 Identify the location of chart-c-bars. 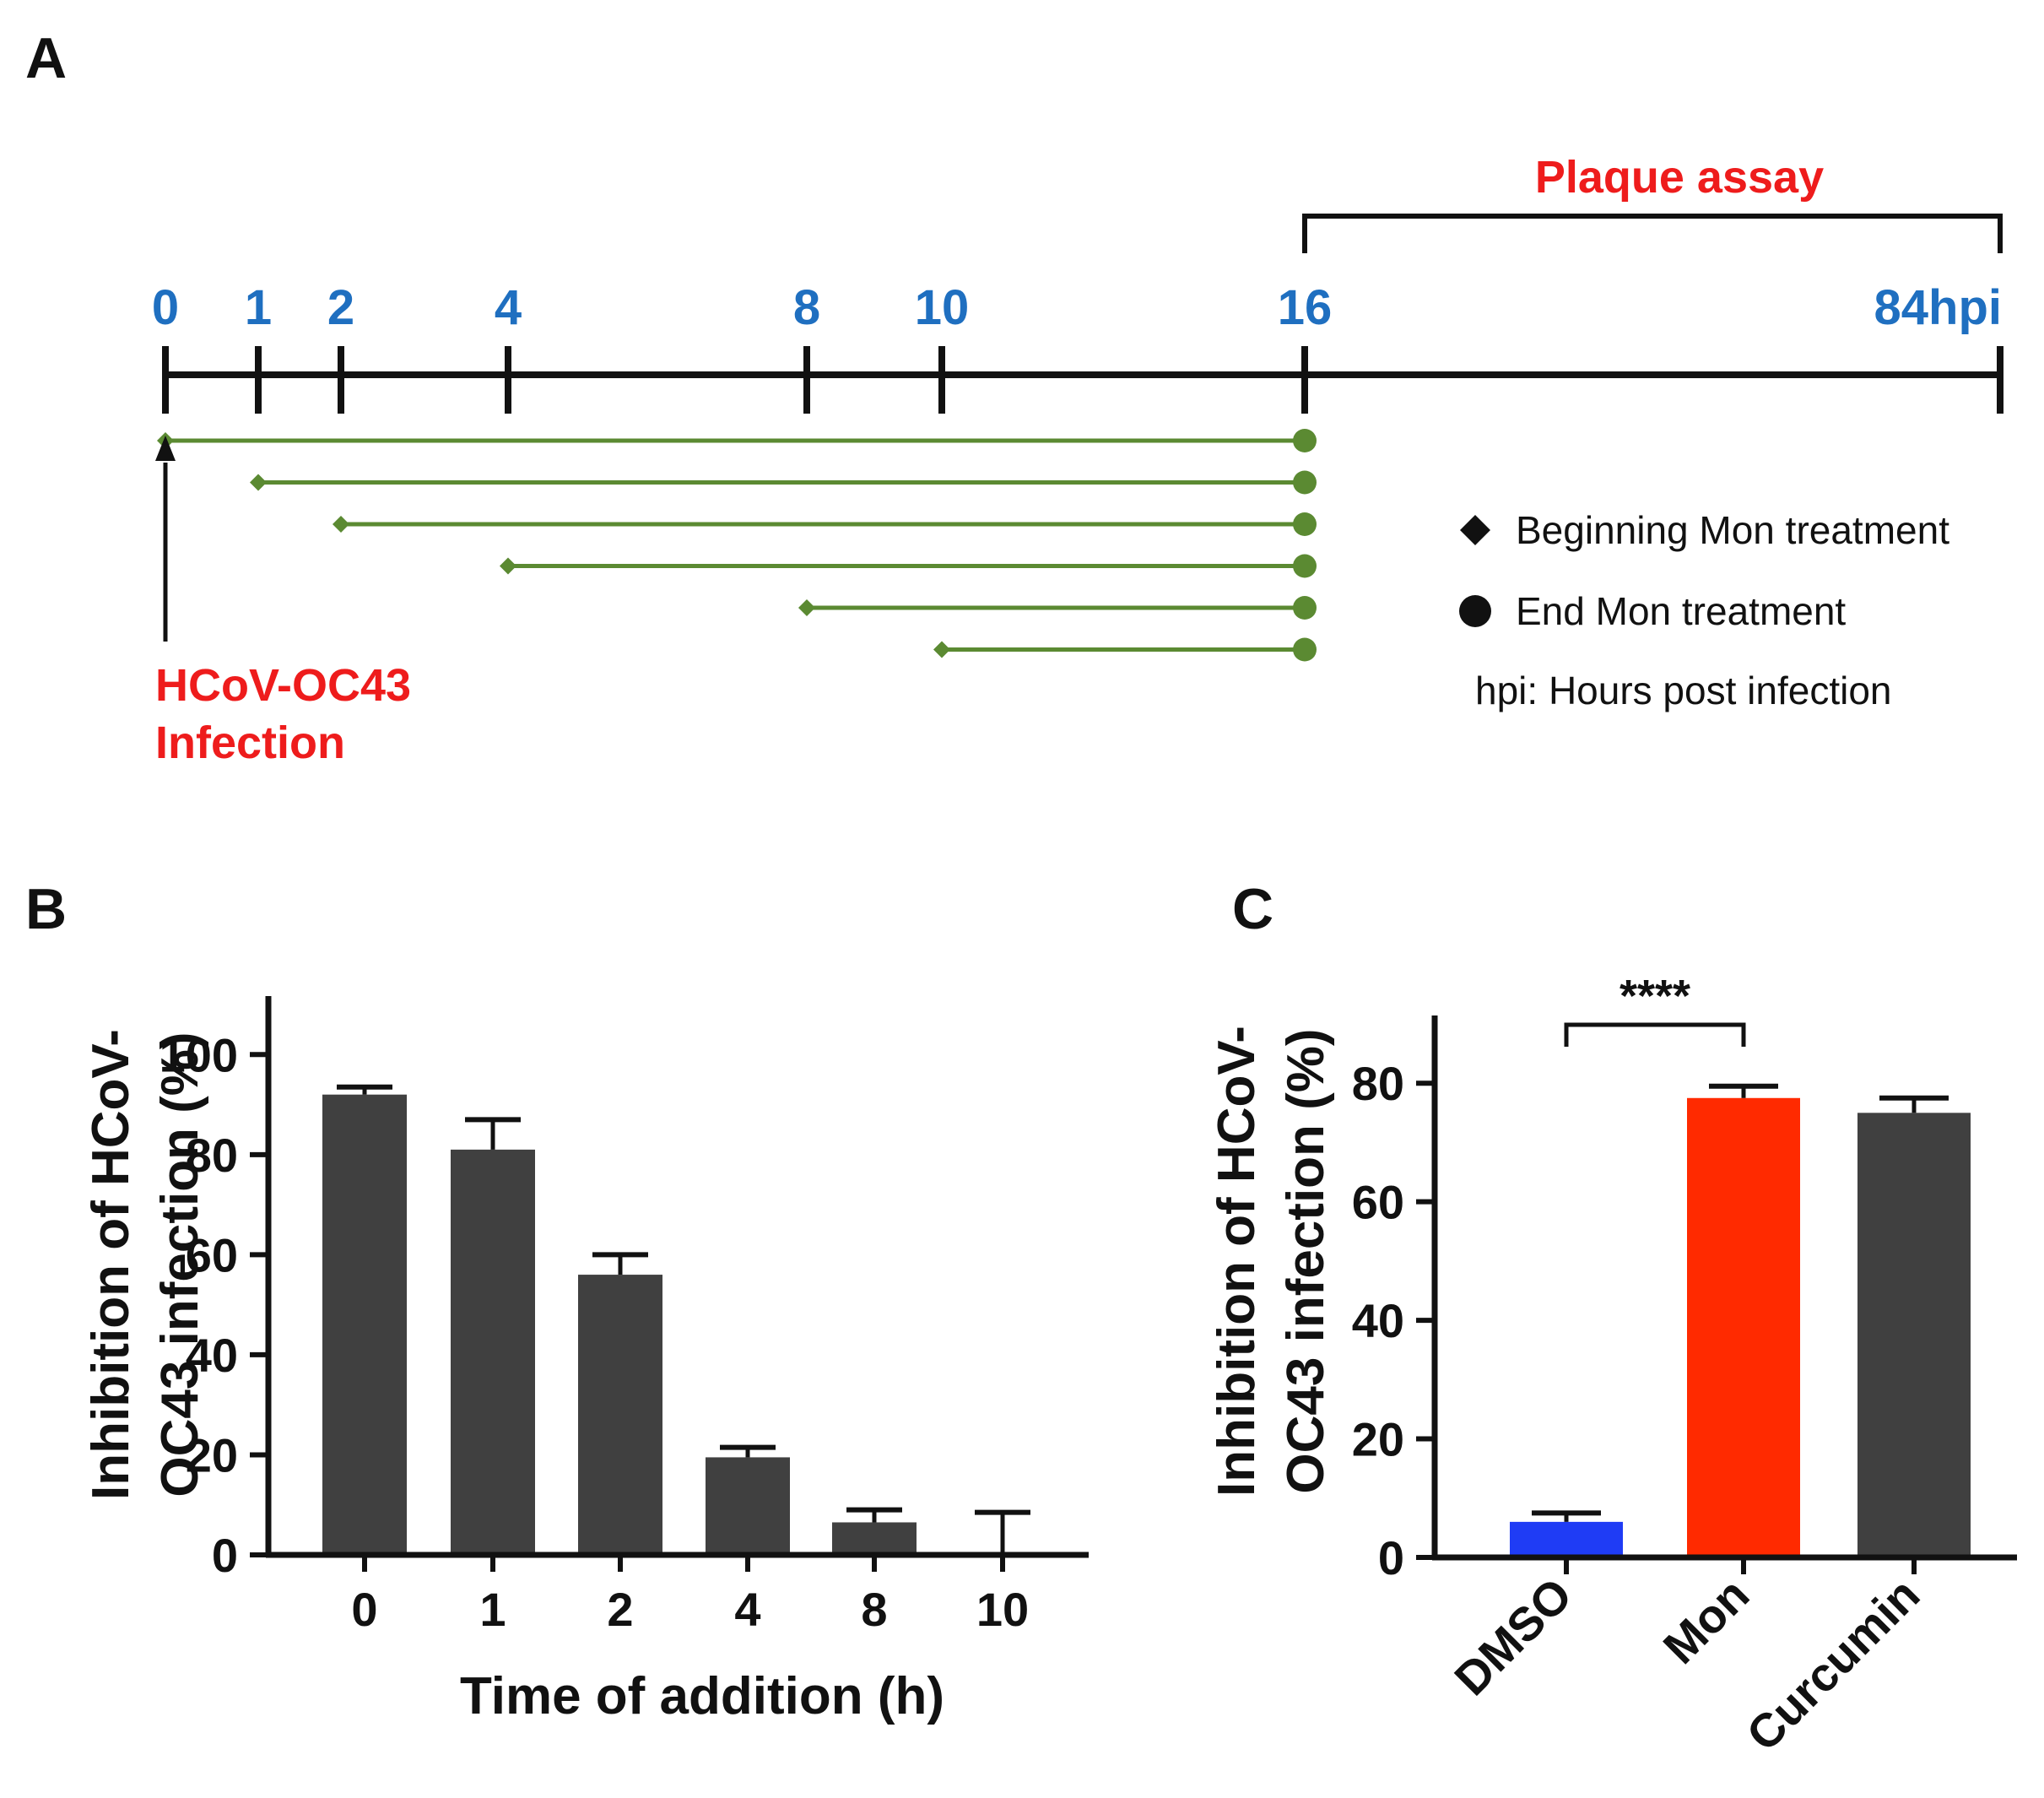
(1740, 1320).